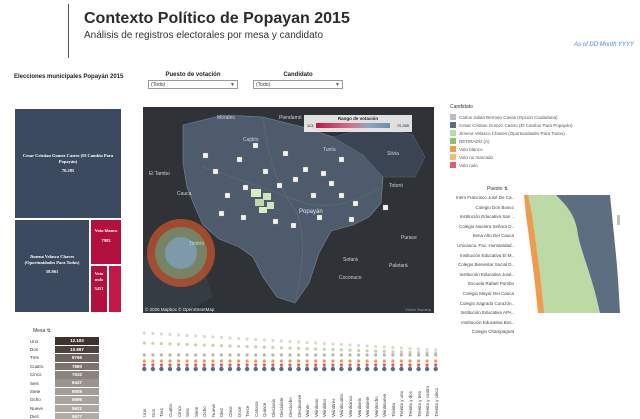 This screenshot has width=640, height=419. What do you see at coordinates (298, 84) in the screenshot?
I see `filter-candidato-dropdown: (Todo) ▼` at bounding box center [298, 84].